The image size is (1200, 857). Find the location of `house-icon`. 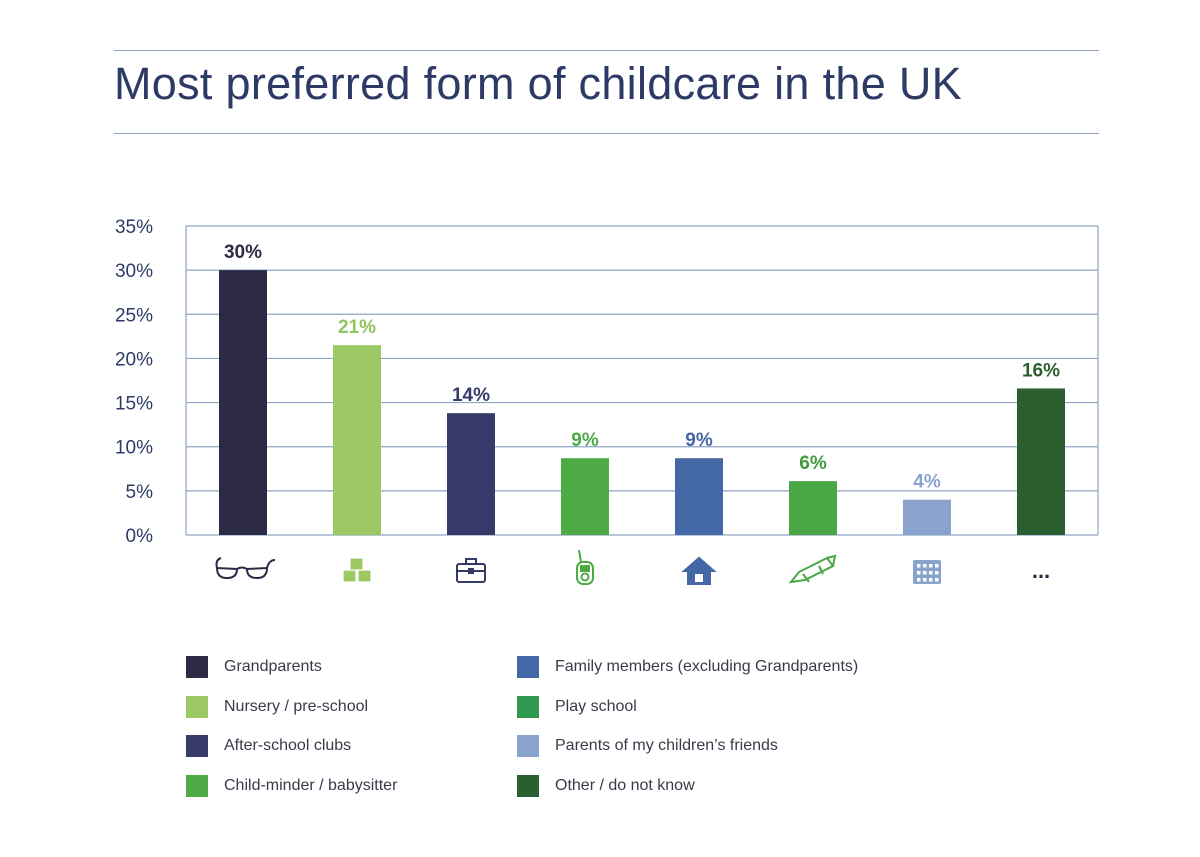

house-icon is located at coordinates (699, 570).